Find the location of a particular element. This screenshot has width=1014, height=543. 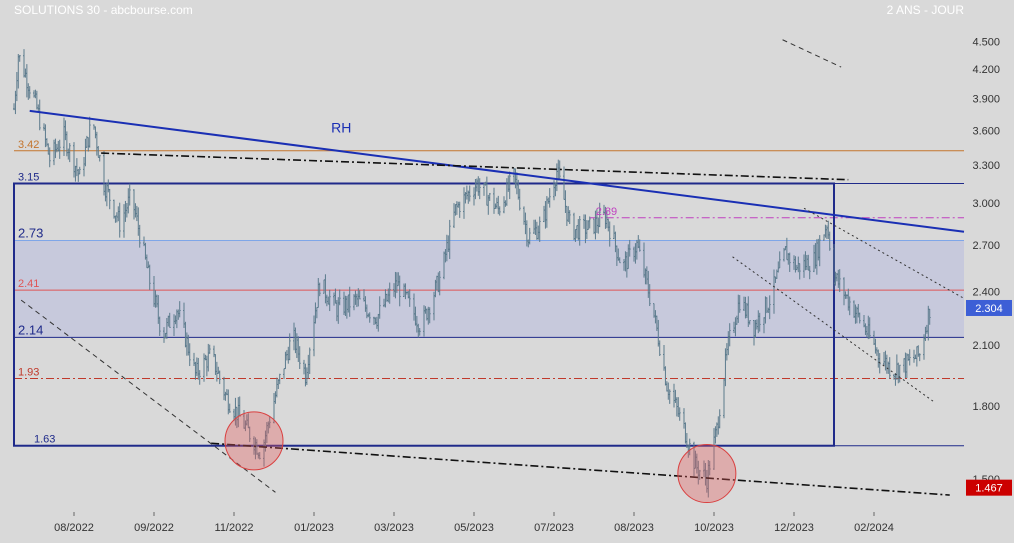

level-label-1.93: 1.93 is located at coordinates (28, 372).